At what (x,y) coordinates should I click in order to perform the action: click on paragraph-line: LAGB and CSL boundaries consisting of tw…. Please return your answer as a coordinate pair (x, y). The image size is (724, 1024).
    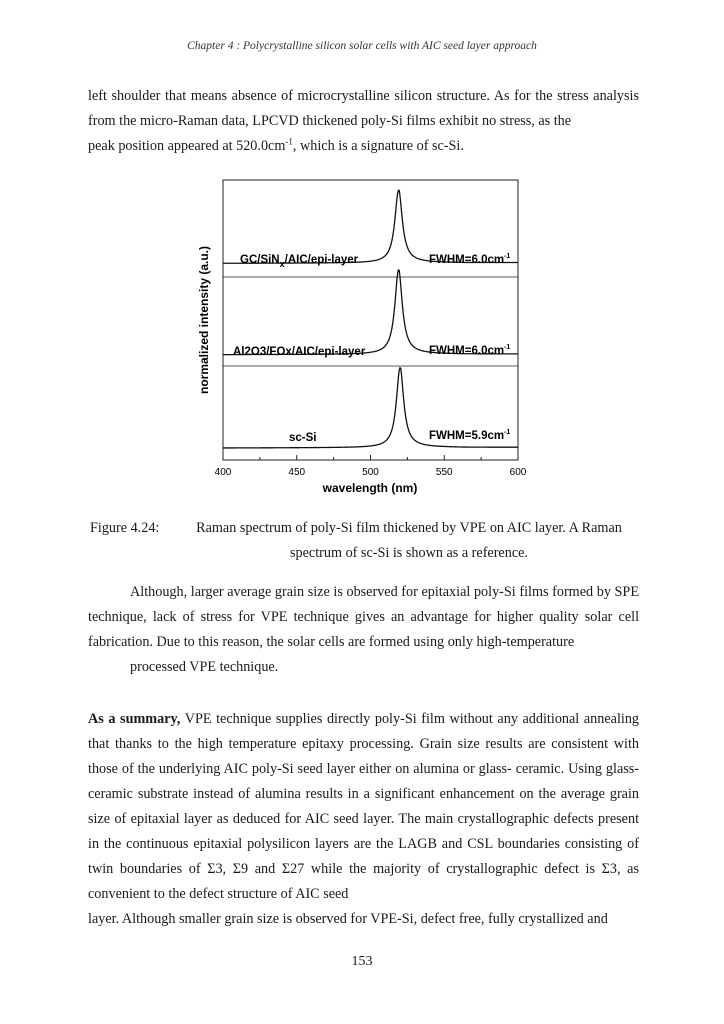
    Looking at the image, I should click on (363, 856).